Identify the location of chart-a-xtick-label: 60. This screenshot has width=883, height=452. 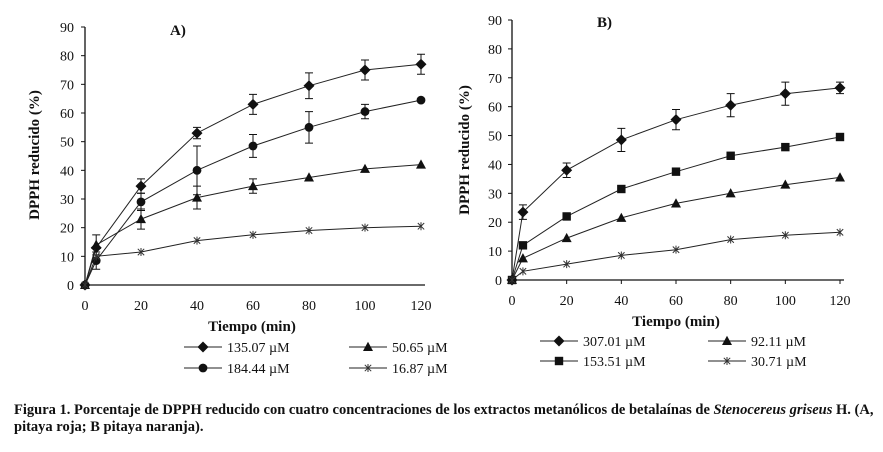
(253, 306).